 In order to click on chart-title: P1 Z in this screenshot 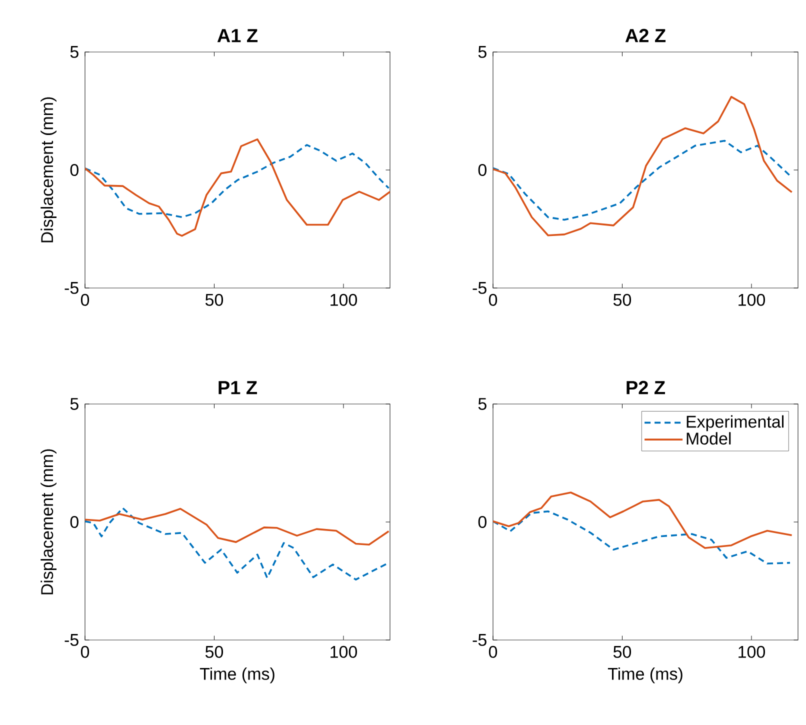, I will do `click(238, 387)`.